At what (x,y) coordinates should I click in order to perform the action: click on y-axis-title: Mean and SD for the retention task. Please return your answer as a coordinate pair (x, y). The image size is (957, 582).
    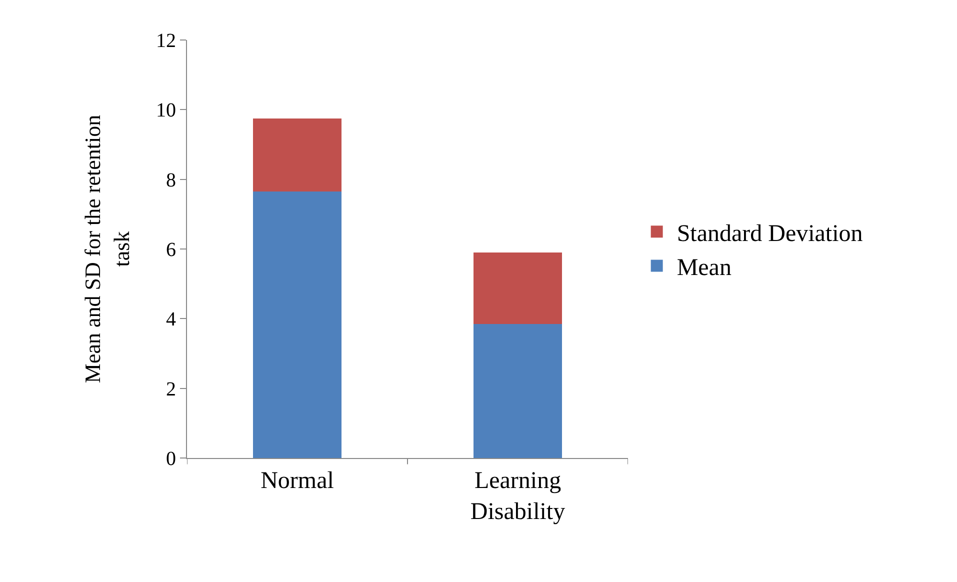
    Looking at the image, I should click on (107, 249).